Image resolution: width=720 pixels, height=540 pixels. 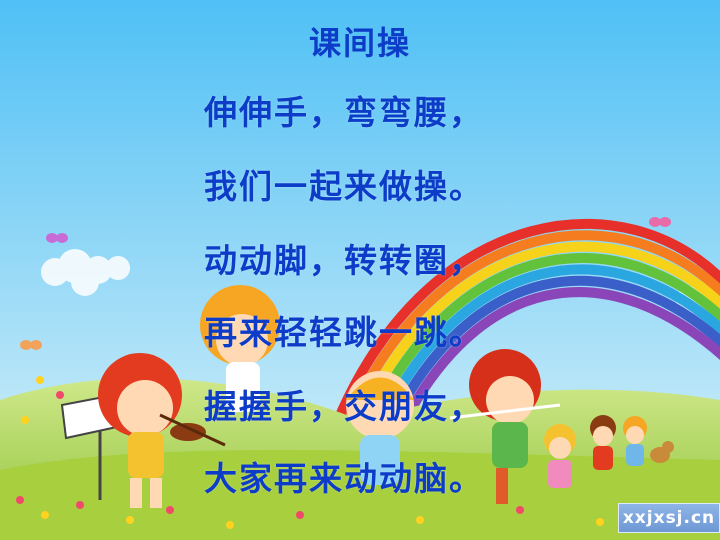 I want to click on child-dancing, so click(x=240, y=348).